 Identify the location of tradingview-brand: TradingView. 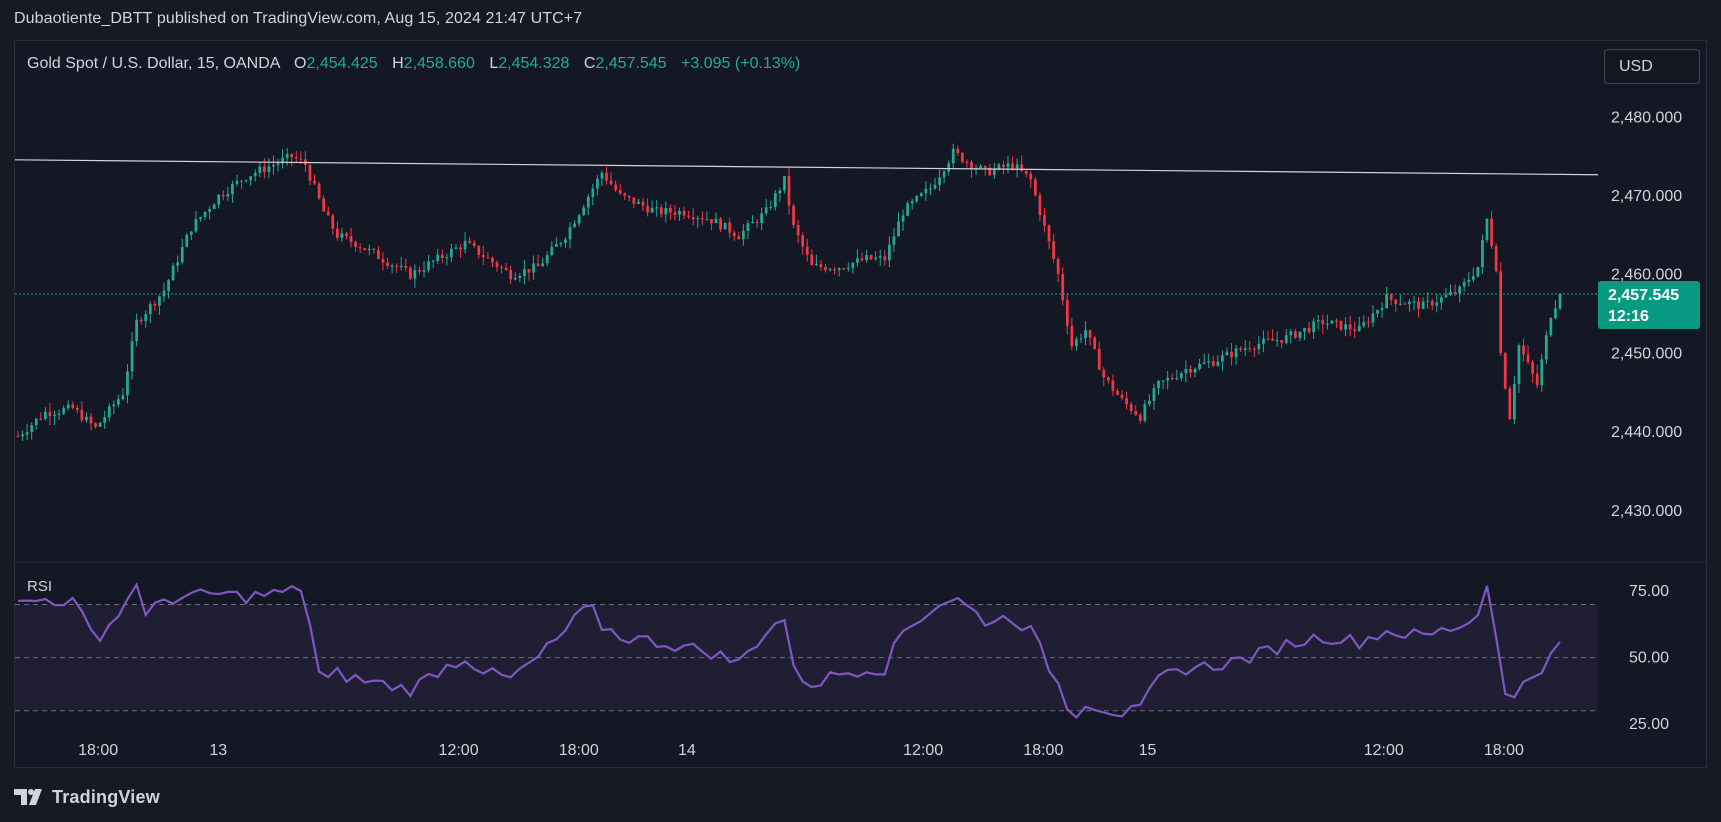
(106, 796).